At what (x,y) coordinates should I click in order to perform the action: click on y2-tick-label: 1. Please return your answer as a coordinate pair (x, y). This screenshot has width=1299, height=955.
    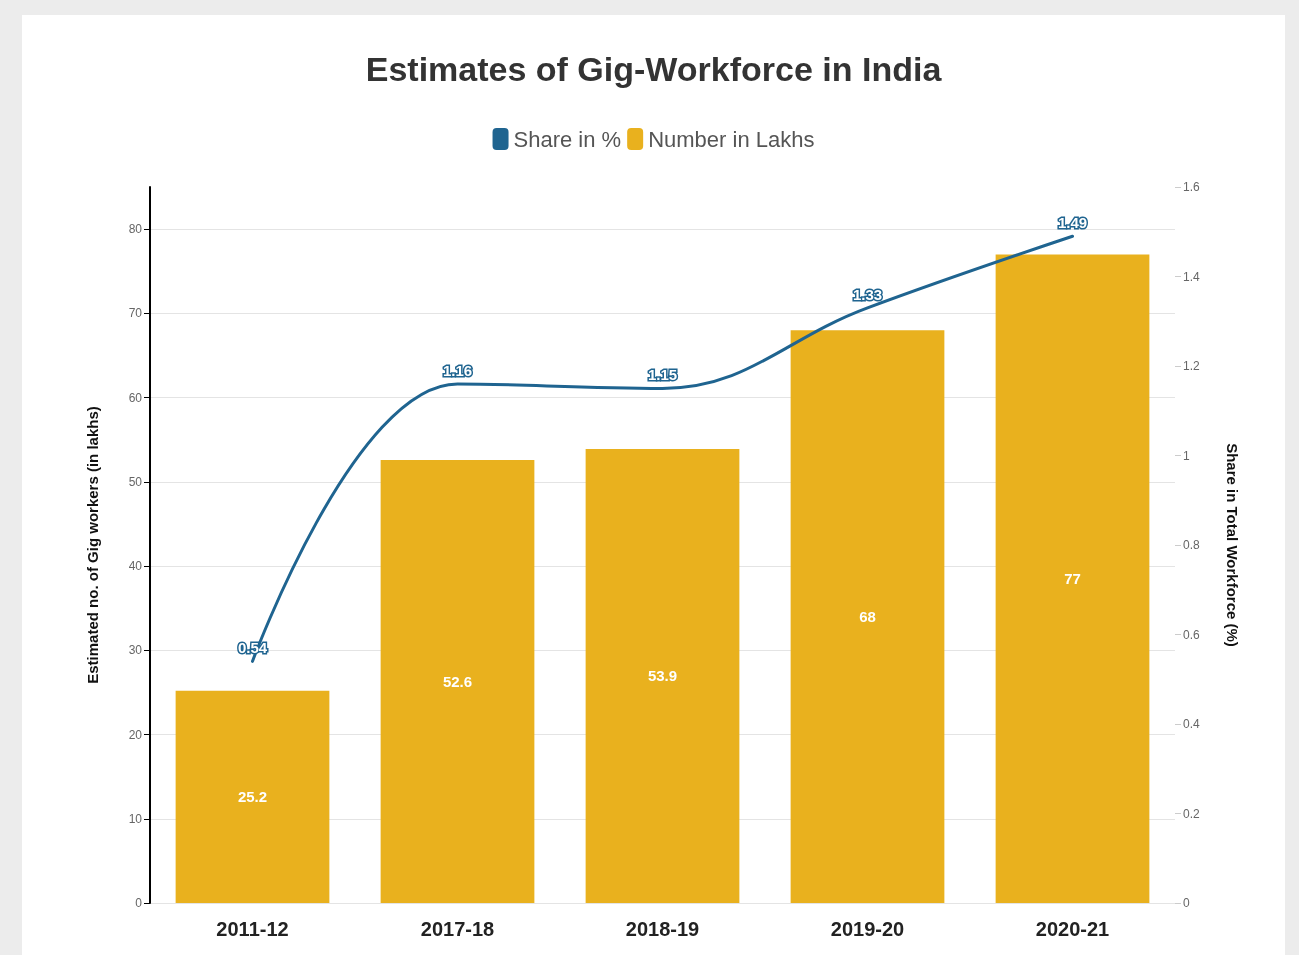
    Looking at the image, I should click on (1186, 455).